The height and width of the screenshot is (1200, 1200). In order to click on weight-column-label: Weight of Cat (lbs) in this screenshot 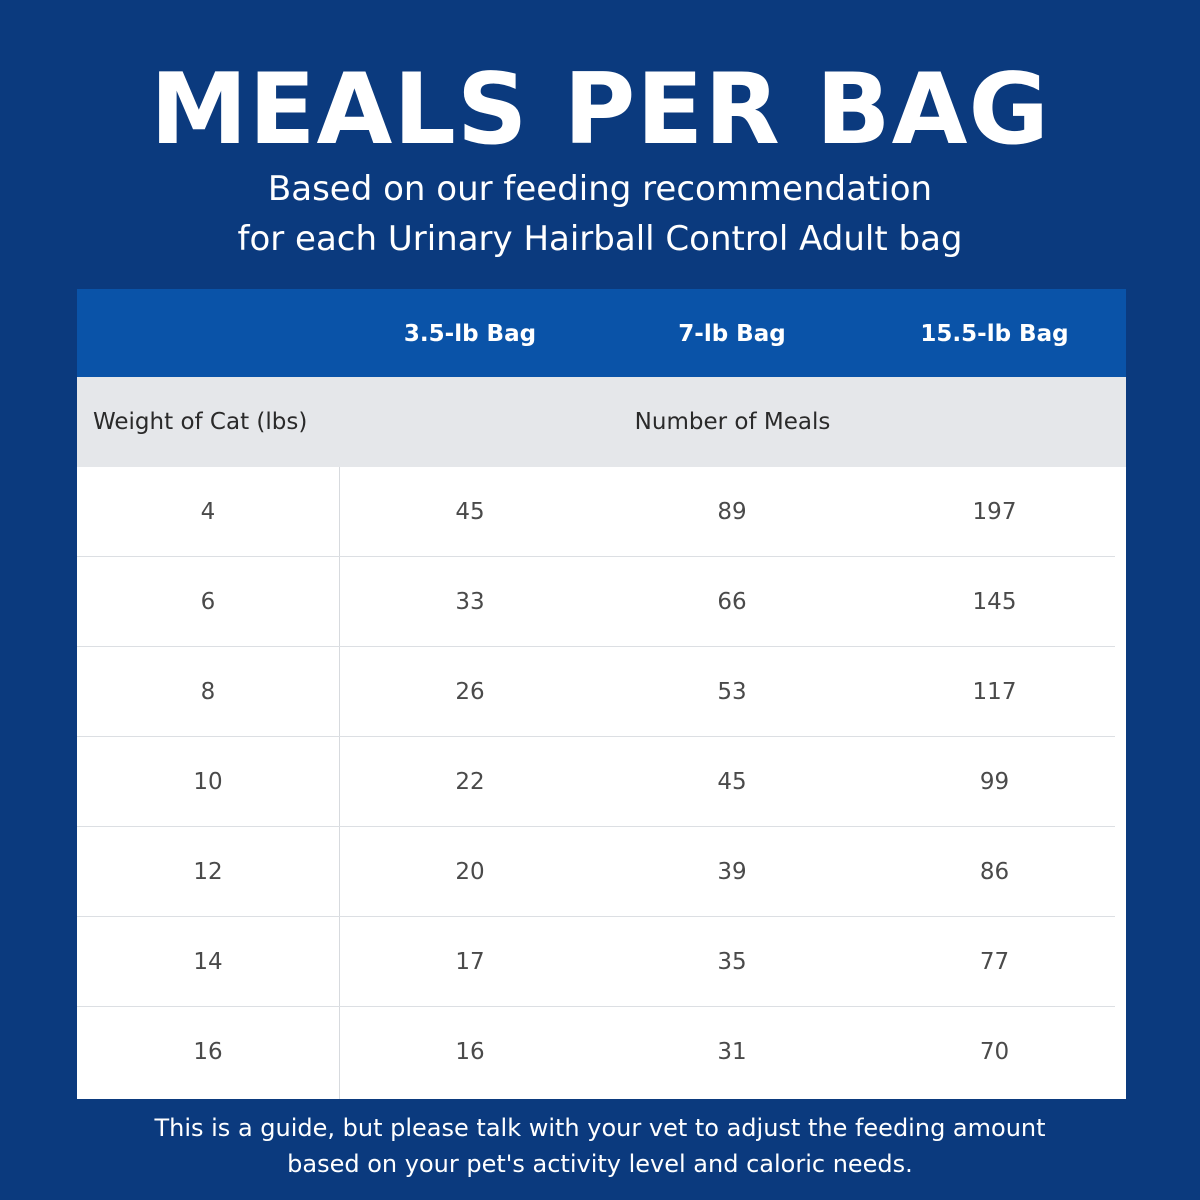, I will do `click(200, 422)`.